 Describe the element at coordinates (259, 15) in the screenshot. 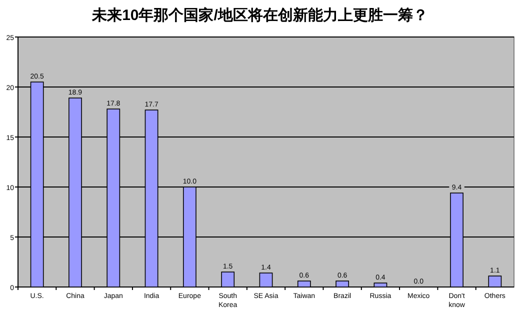

I see `chart-title: 未来10年那个国家/地区将在创新能力上更胜一筹？` at that location.